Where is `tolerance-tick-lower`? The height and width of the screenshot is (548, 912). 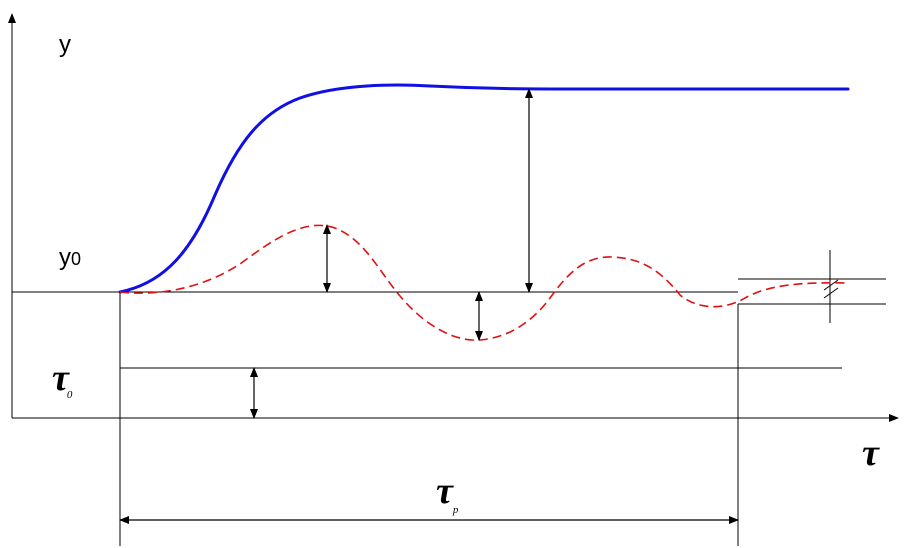
tolerance-tick-lower is located at coordinates (831, 293).